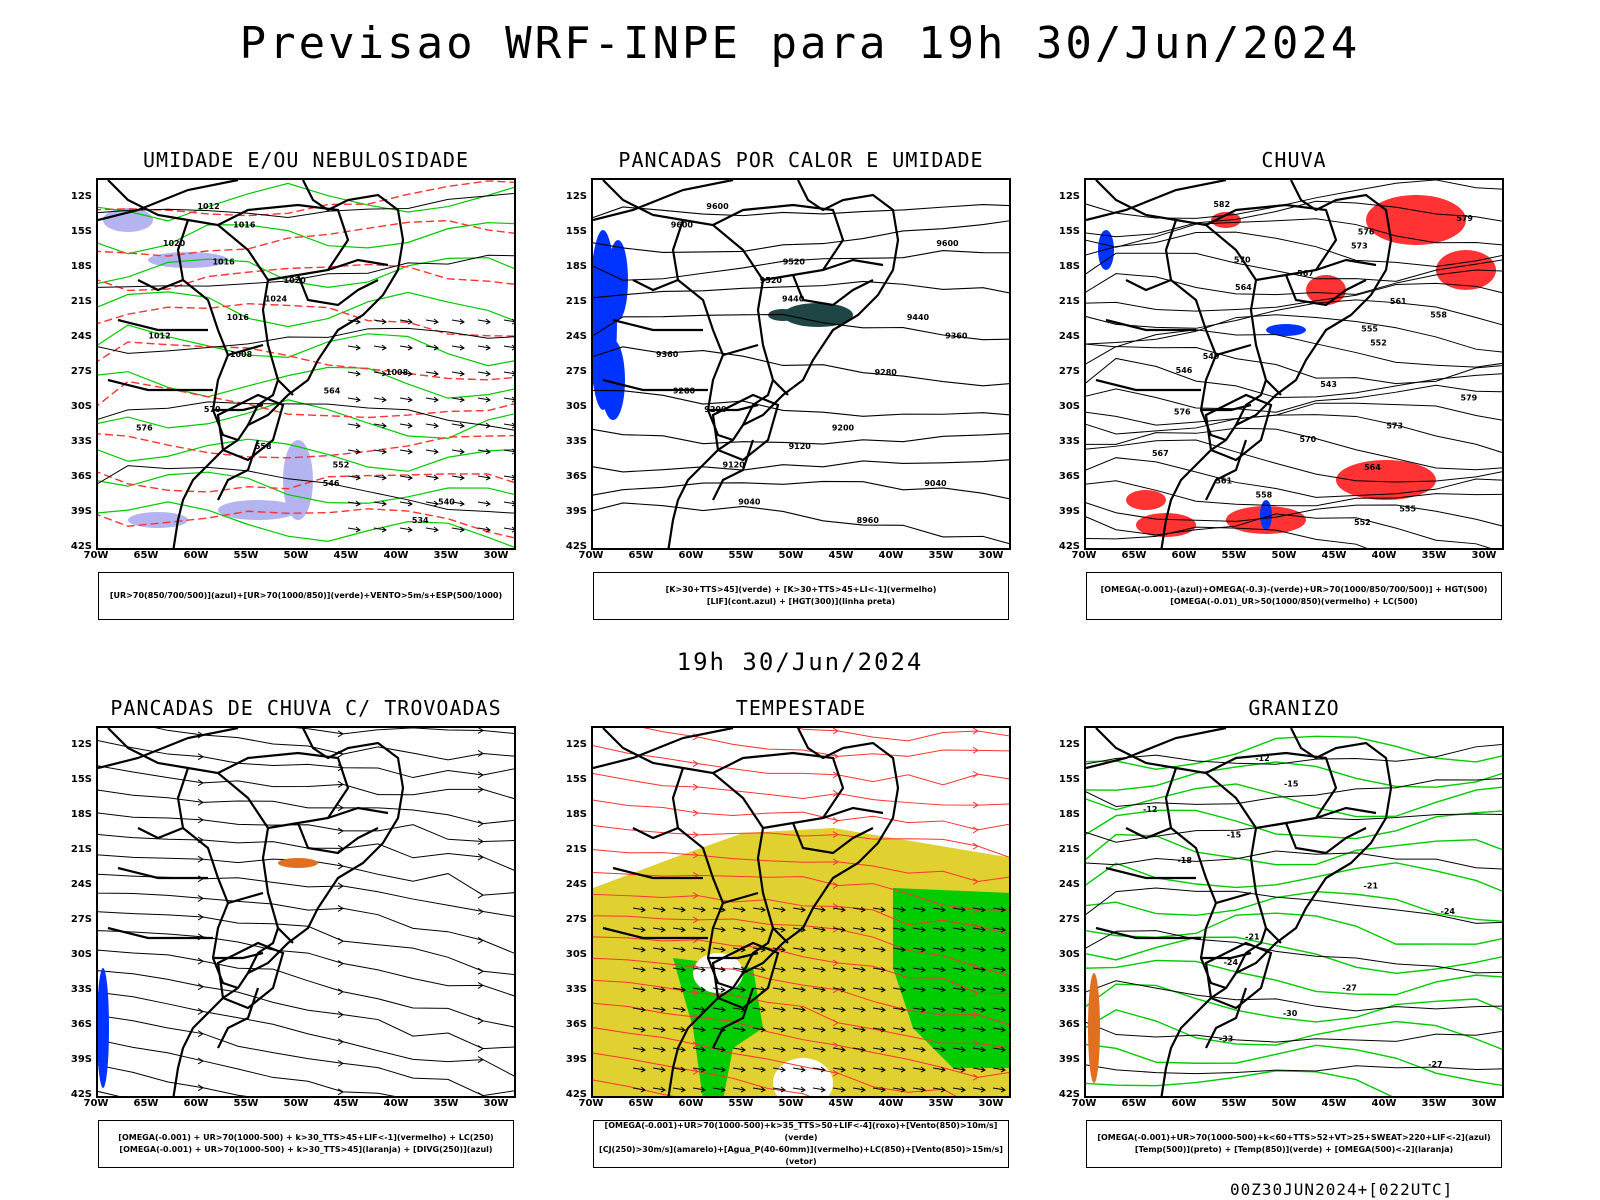 The image size is (1600, 1200). Describe the element at coordinates (1290, 1013) in the screenshot. I see `contour-label: -30` at that location.